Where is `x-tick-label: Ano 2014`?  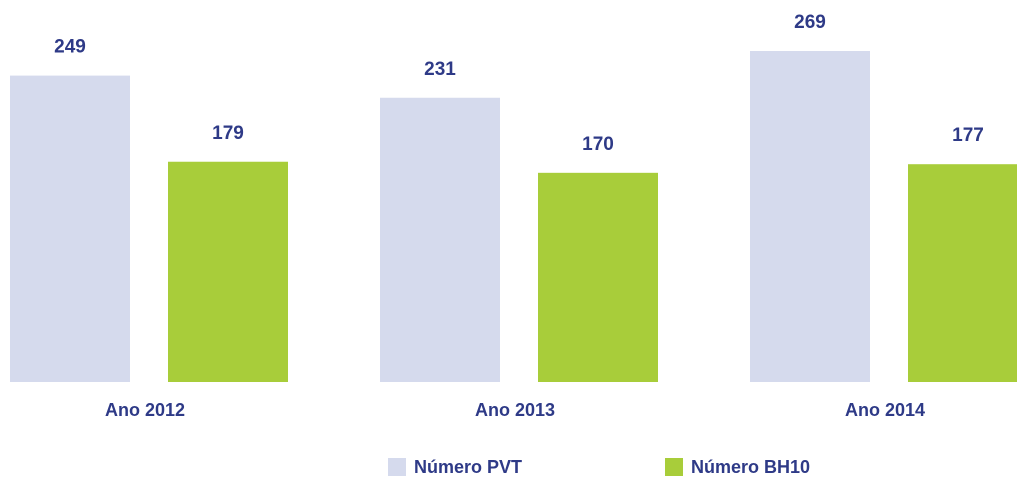 x-tick-label: Ano 2014 is located at coordinates (885, 410).